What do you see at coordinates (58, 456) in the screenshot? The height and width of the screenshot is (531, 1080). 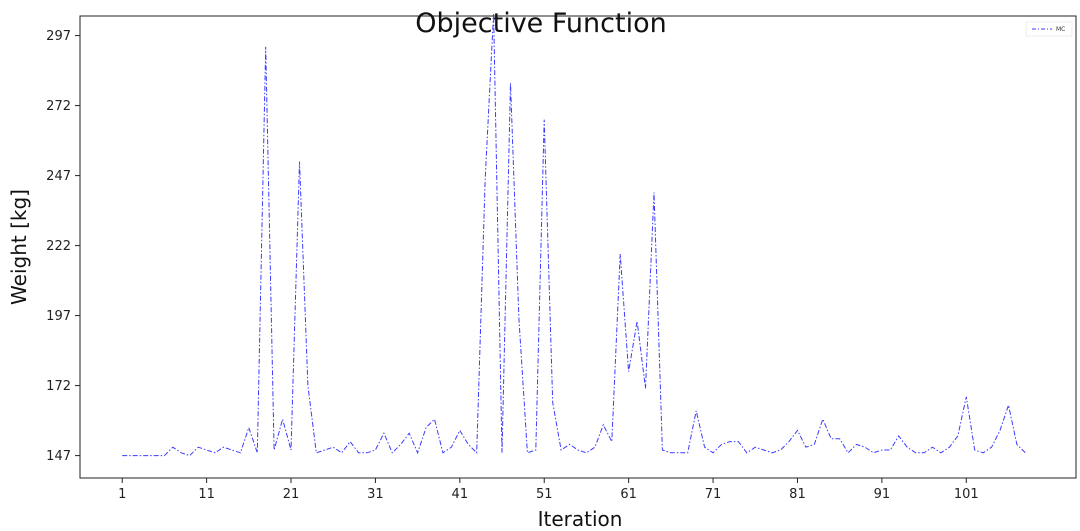 I see `y-tick-label: 147` at bounding box center [58, 456].